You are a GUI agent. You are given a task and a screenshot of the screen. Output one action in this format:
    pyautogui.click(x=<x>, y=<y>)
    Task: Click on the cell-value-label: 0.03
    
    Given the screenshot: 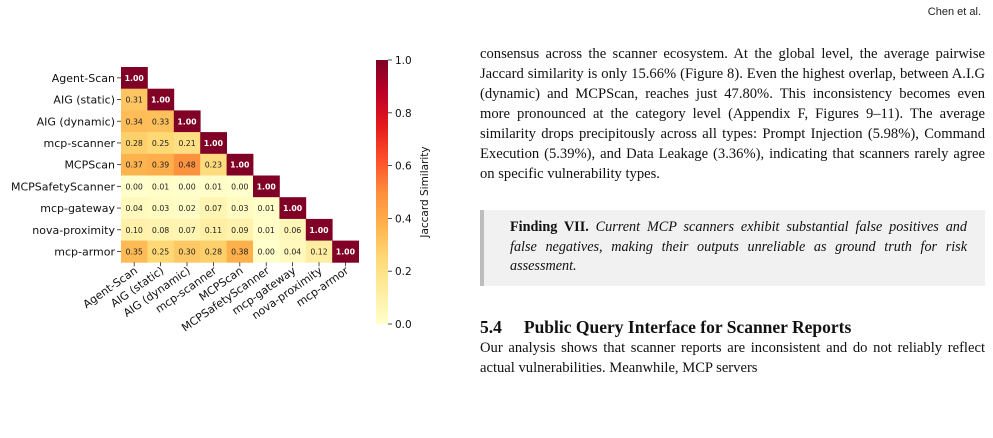 What is the action you would take?
    pyautogui.click(x=160, y=208)
    